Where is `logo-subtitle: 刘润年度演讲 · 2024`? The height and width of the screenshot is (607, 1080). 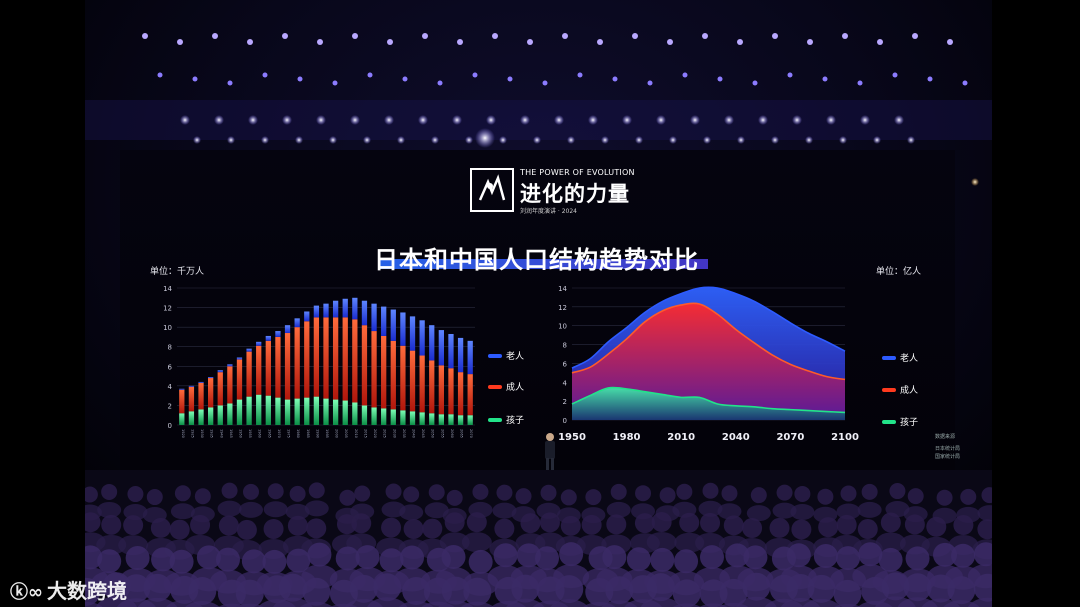
logo-subtitle: 刘润年度演讲 · 2024 is located at coordinates (548, 211).